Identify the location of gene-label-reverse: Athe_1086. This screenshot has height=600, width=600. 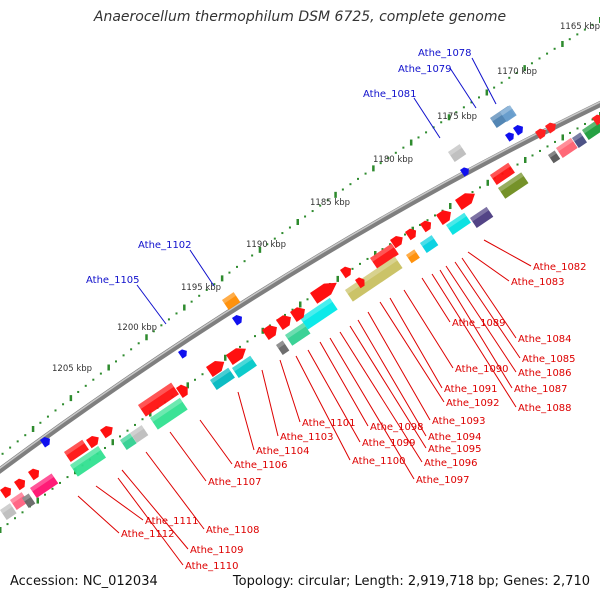
(545, 373).